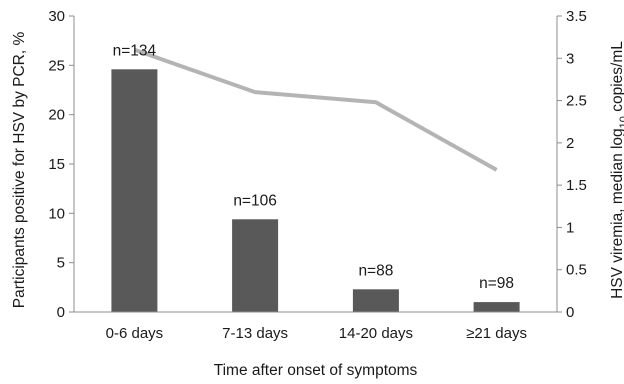 The height and width of the screenshot is (384, 624). I want to click on left-tick-label: 5, so click(61, 263).